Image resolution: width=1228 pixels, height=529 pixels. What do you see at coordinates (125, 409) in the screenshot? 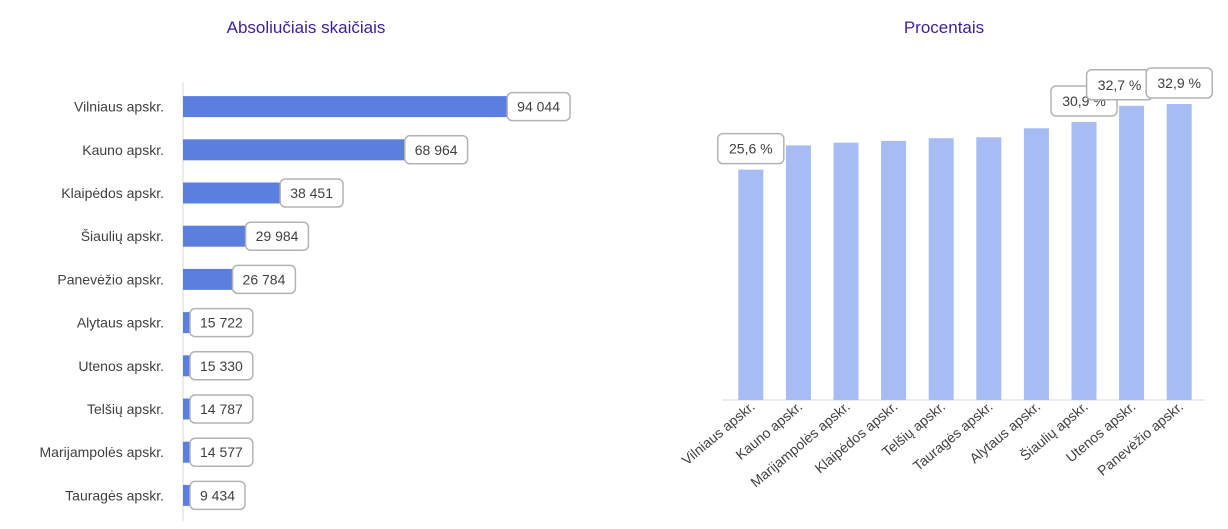
I see `category-label: Telšių apskr.` at bounding box center [125, 409].